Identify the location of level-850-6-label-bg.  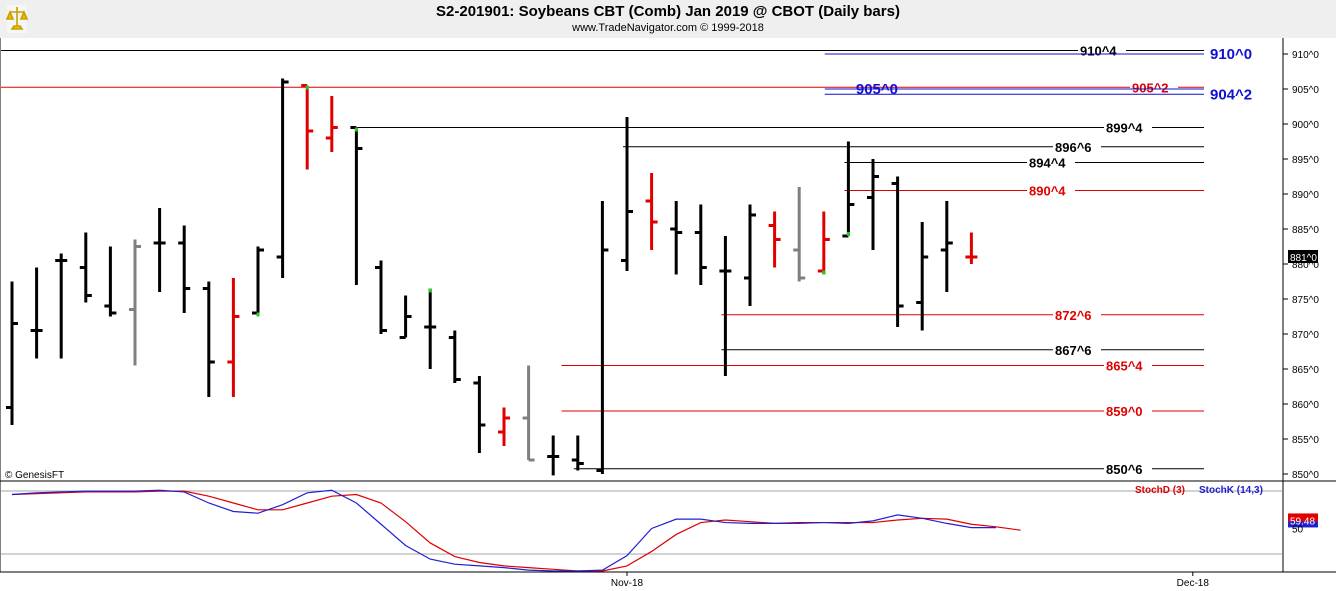
(1128, 468).